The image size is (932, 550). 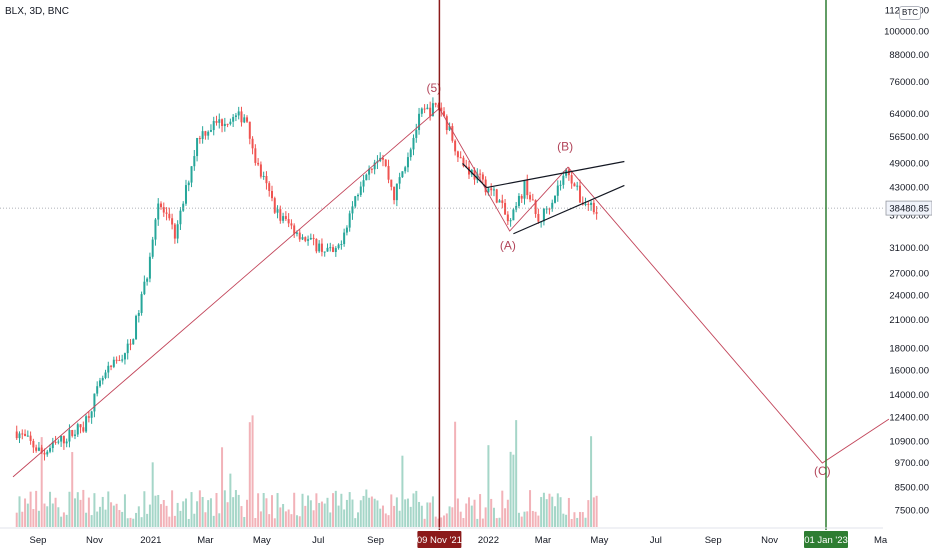 I want to click on x-tick-label: Nov, so click(x=769, y=540).